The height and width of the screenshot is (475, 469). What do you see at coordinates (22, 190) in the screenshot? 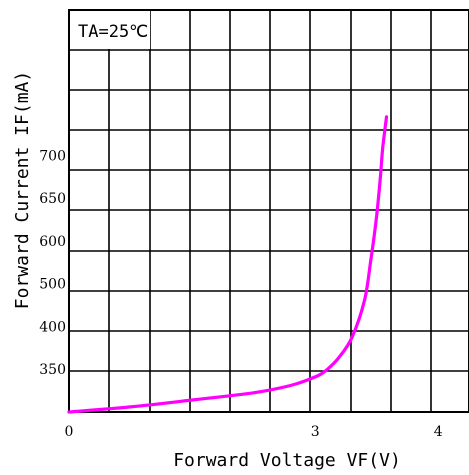
I see `y-axis-title: Forward Current IF(mA)` at bounding box center [22, 190].